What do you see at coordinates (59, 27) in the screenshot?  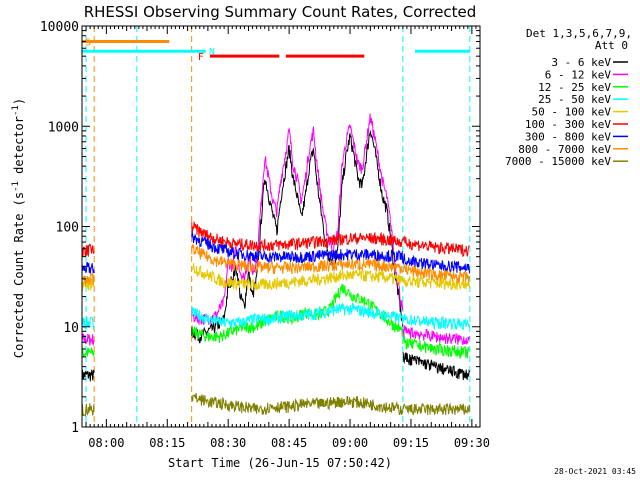 I see `y-tick-label-5: 10000` at bounding box center [59, 27].